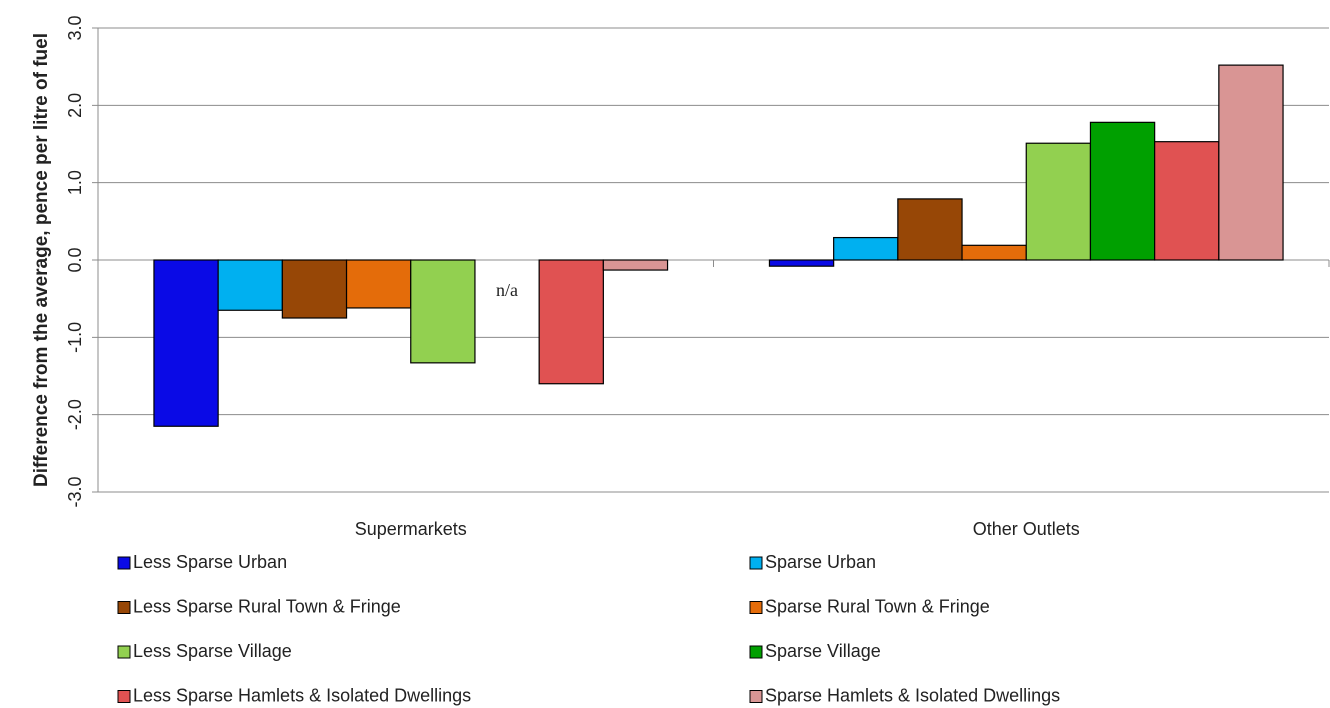 The image size is (1330, 708). Describe the element at coordinates (877, 606) in the screenshot. I see `legend-label: Sparse Rural Town & Fringe` at that location.